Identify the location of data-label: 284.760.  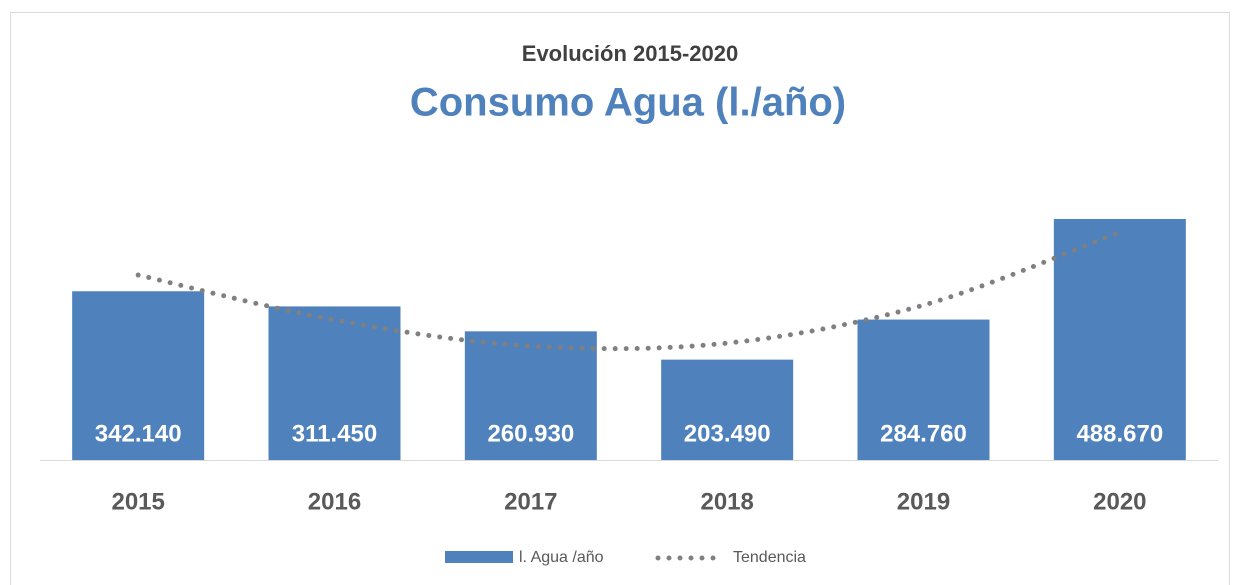
(923, 433).